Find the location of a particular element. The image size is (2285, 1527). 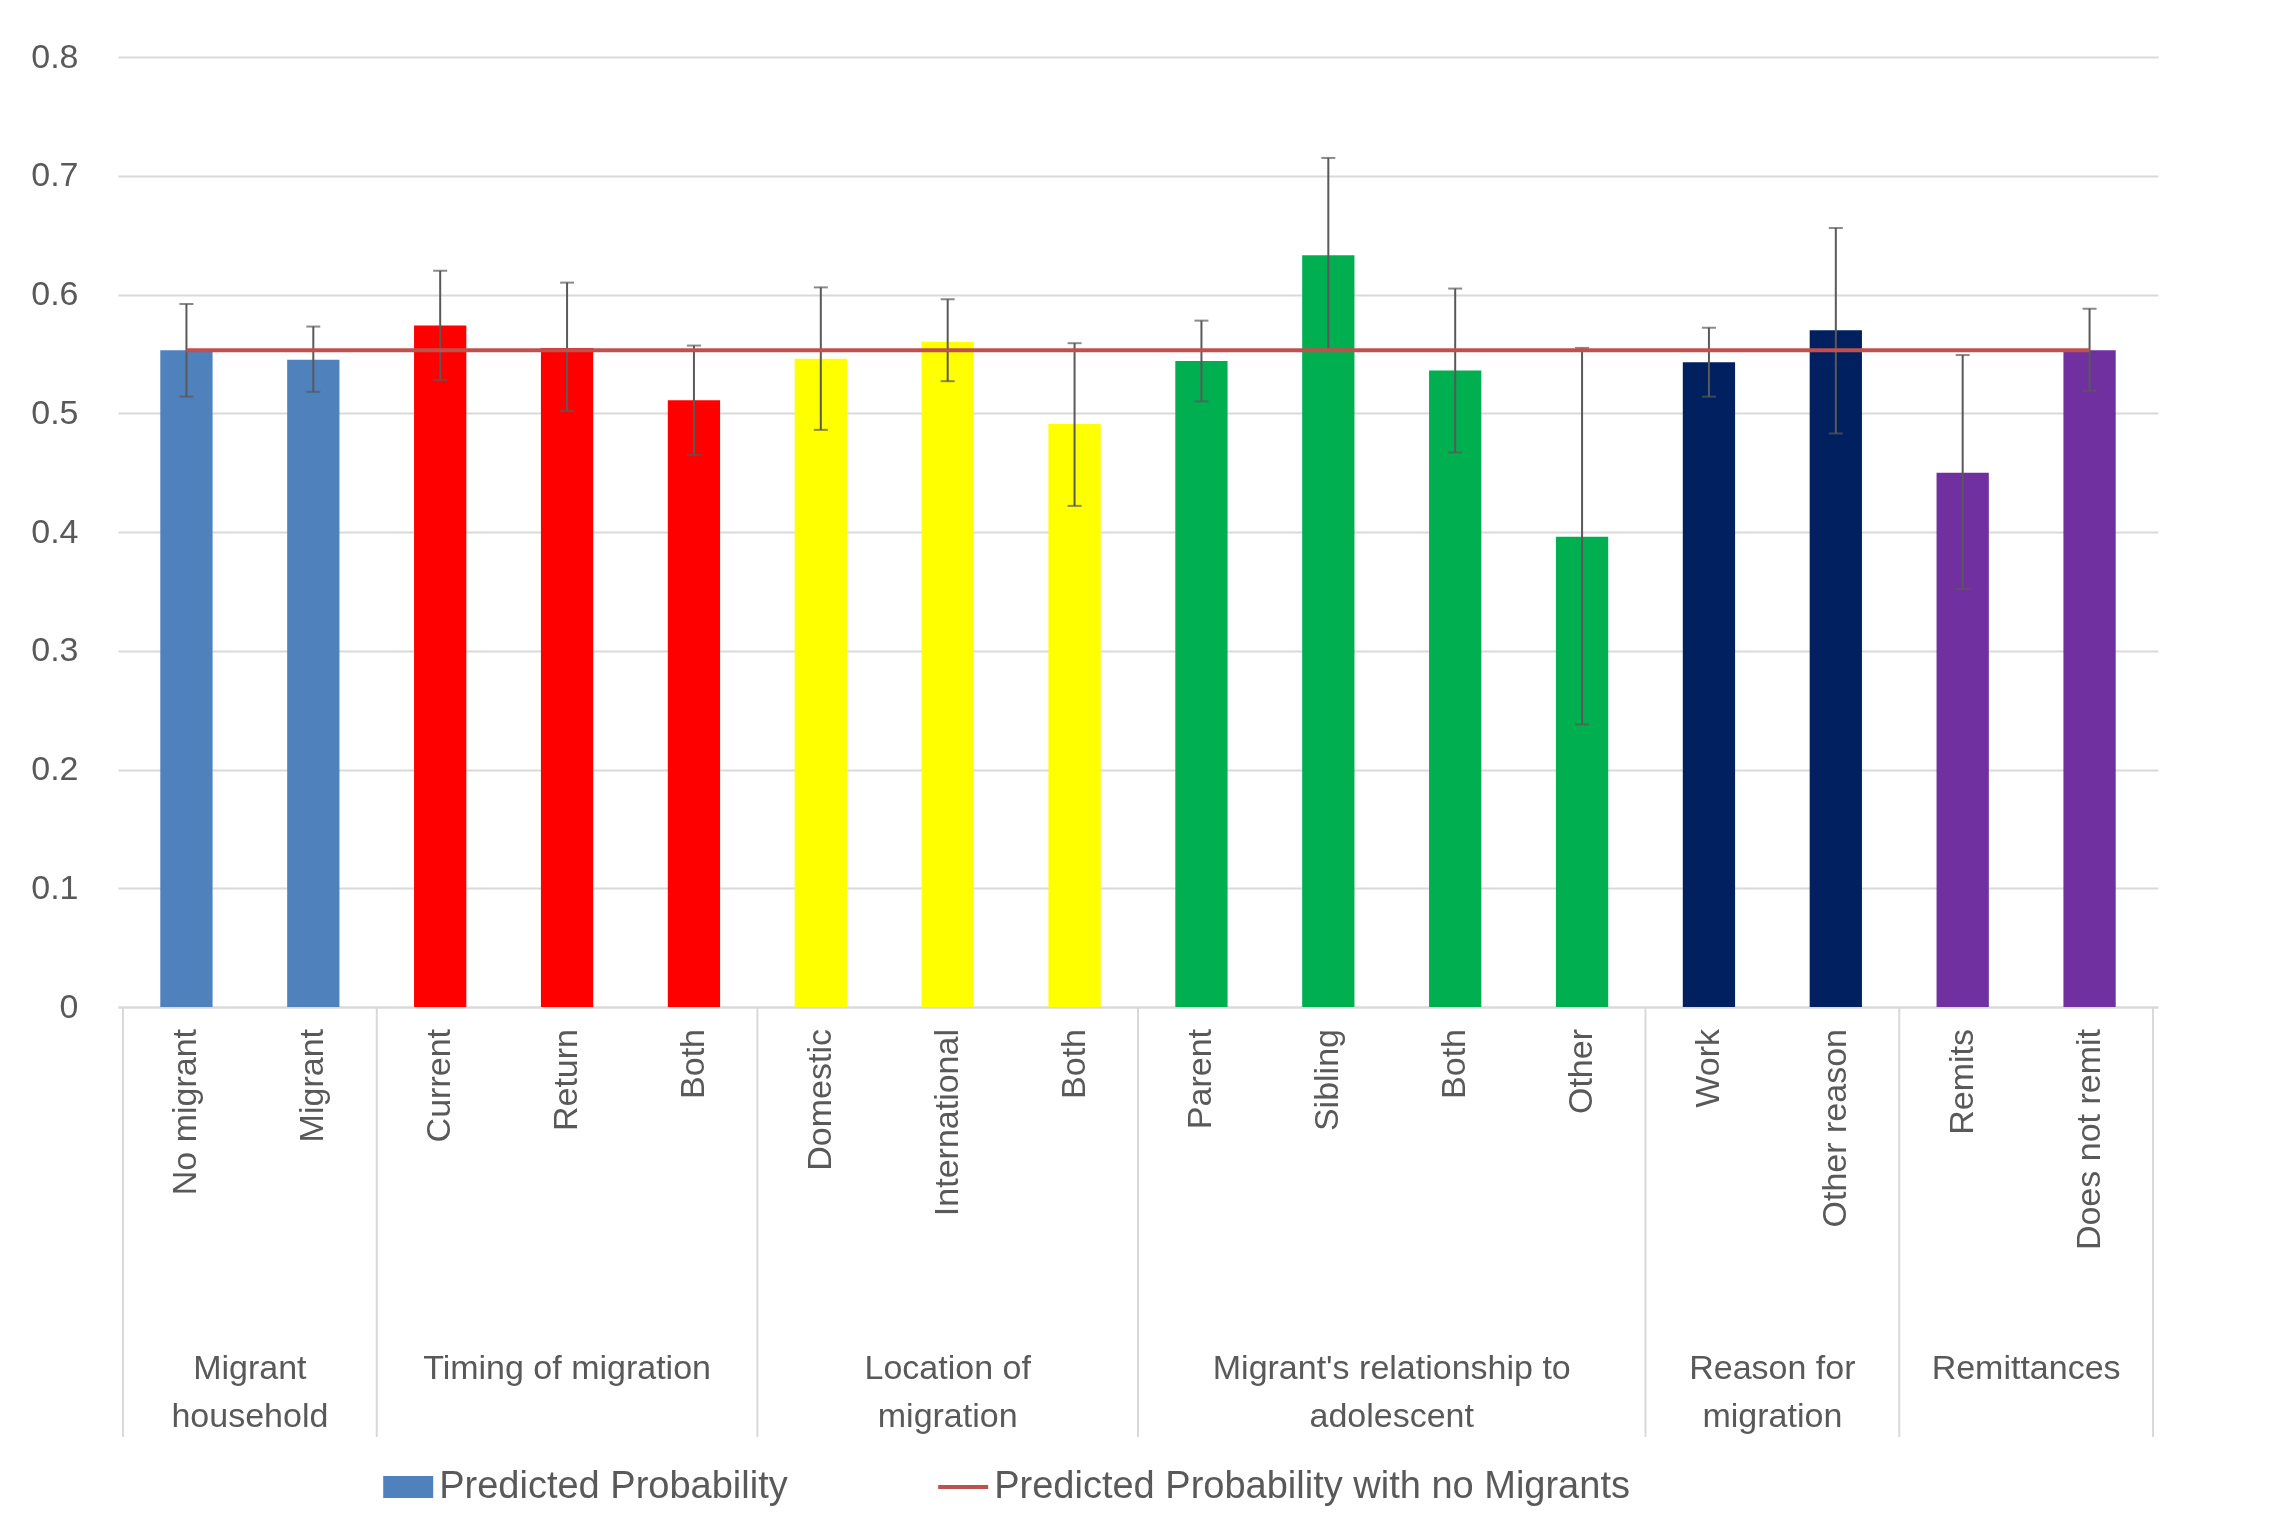

legend-label: Predicted Probability is located at coordinates (613, 1485).